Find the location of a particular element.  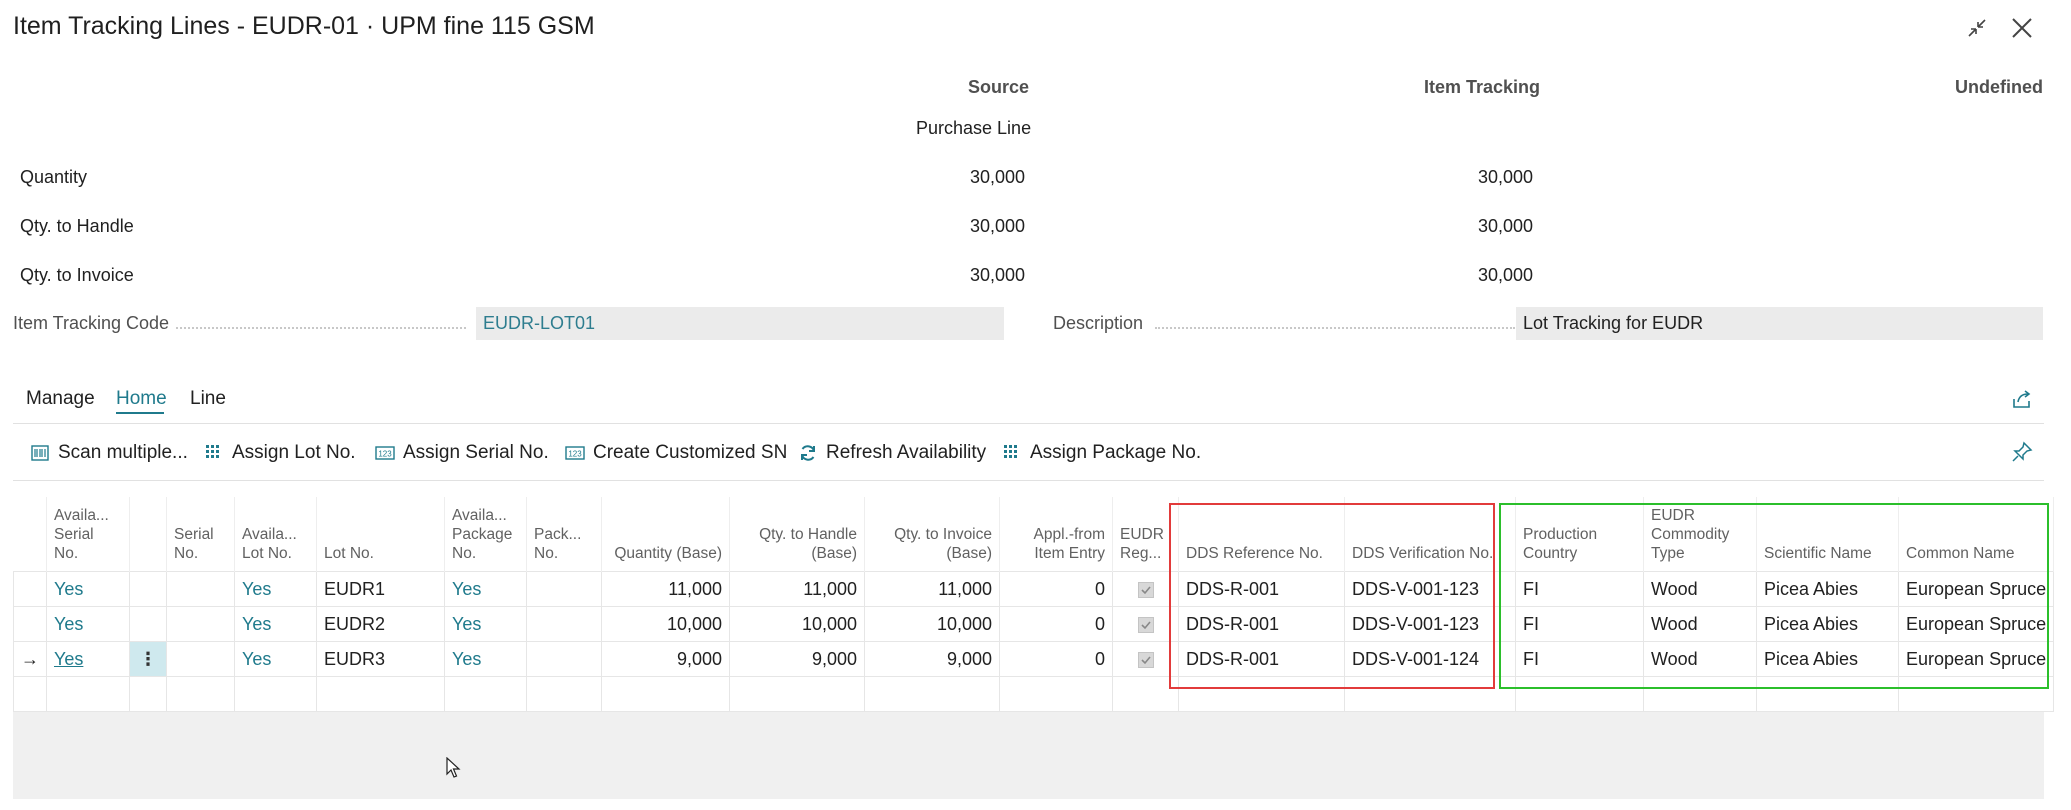

row-menu-icon: ⋮ is located at coordinates (148, 659).